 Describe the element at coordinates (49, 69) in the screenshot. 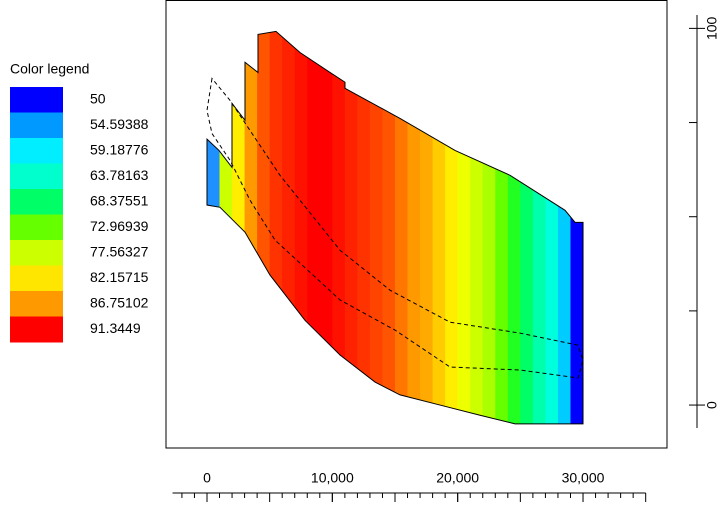

I see `legend-title: Color legend` at that location.